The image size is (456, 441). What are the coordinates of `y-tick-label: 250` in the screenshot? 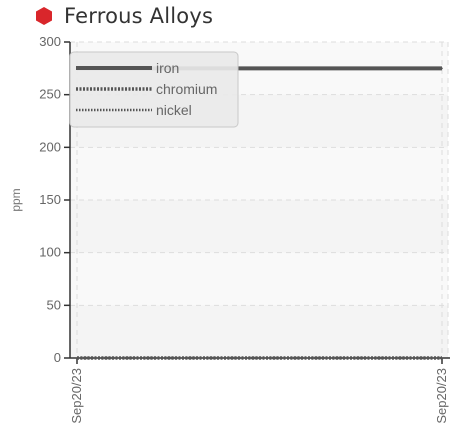 It's located at (50, 94).